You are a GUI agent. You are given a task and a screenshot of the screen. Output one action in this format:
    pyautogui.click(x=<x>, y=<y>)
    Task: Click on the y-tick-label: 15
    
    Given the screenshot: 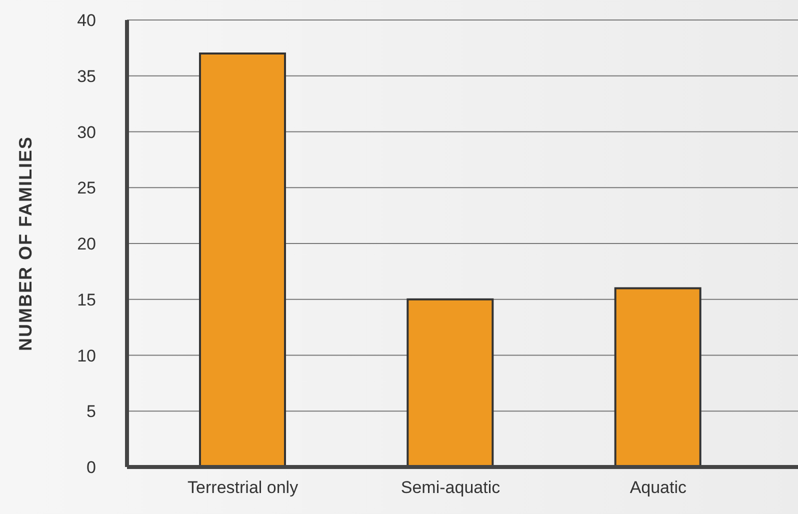 What is the action you would take?
    pyautogui.click(x=86, y=300)
    